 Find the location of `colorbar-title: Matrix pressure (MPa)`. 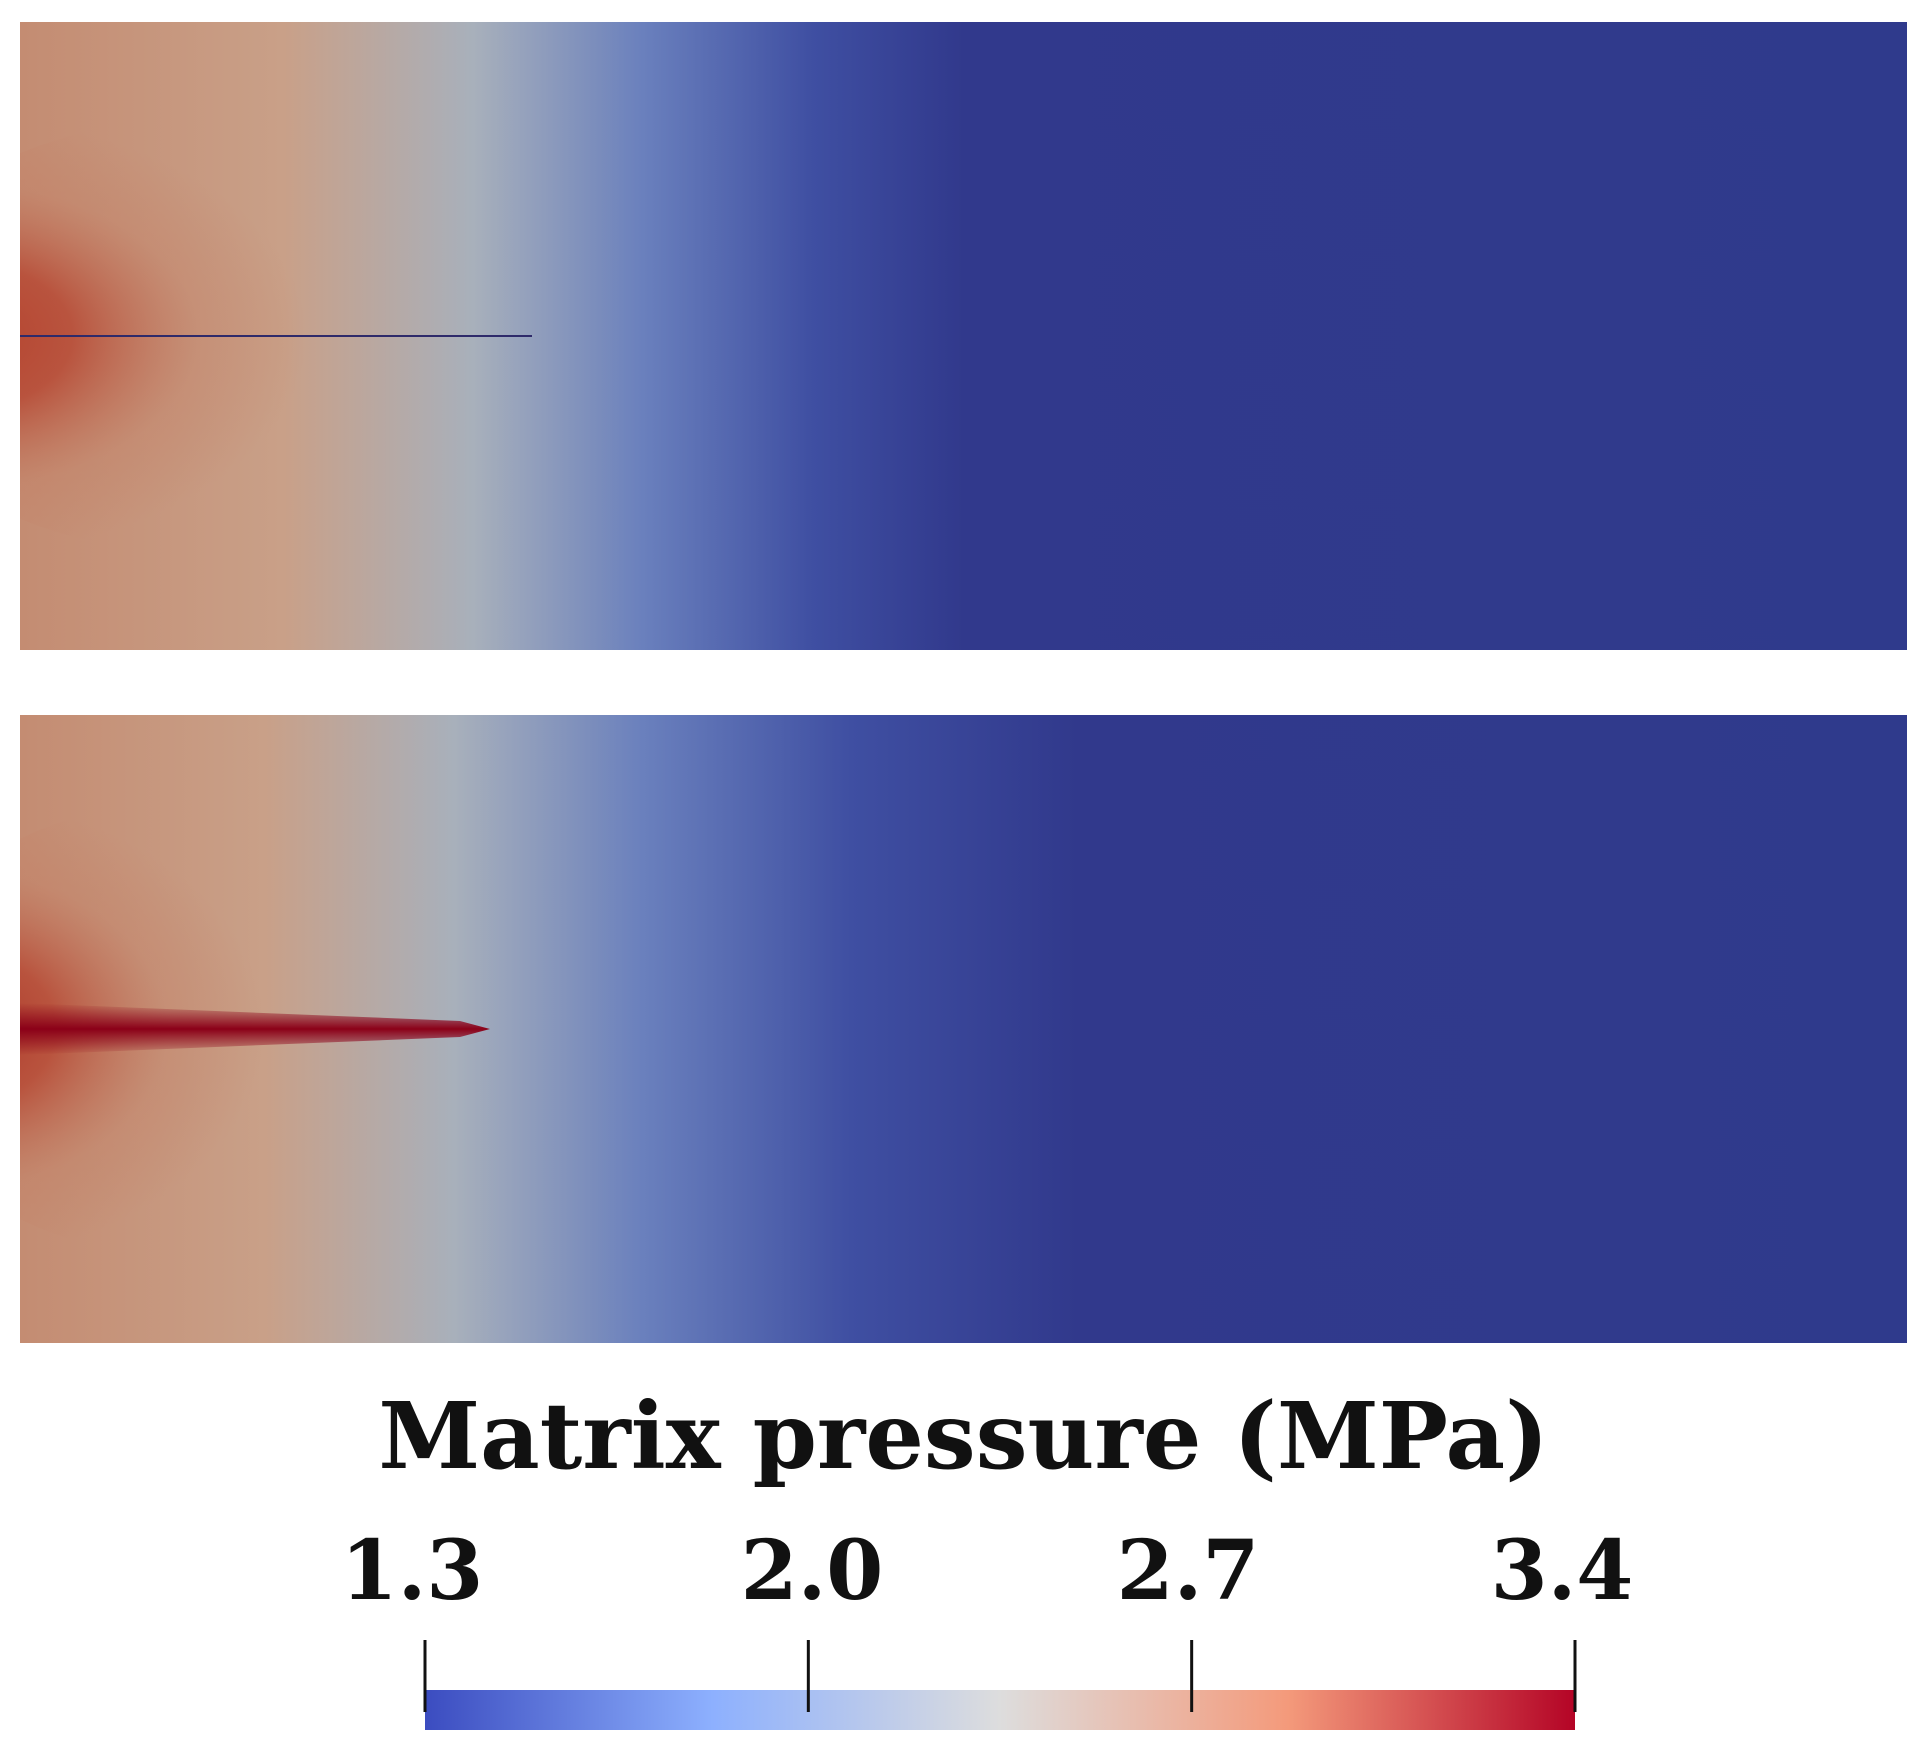

colorbar-title: Matrix pressure (MPa) is located at coordinates (963, 1436).